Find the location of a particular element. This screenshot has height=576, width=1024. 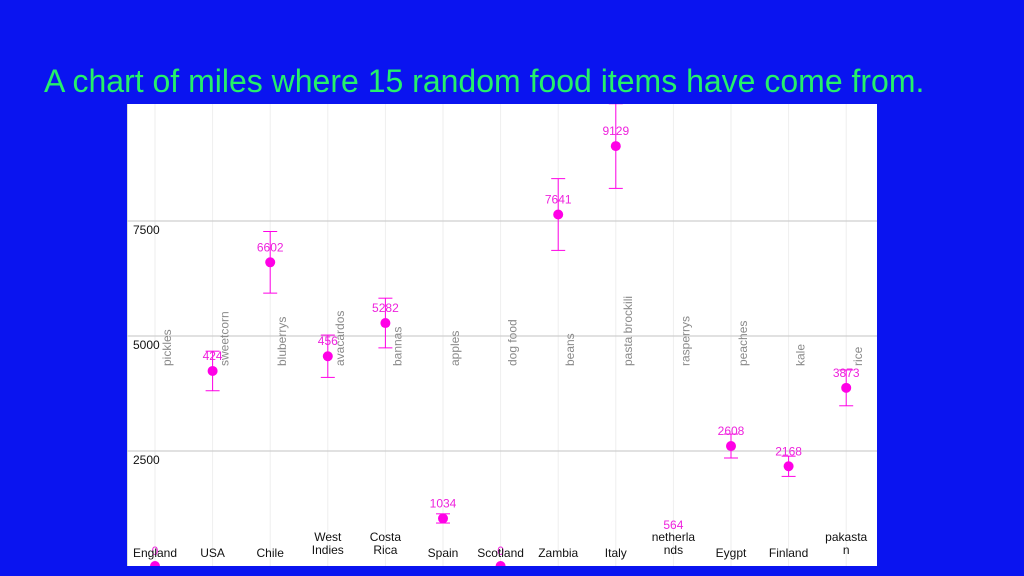

y-tick-label: 5000 is located at coordinates (146, 345).